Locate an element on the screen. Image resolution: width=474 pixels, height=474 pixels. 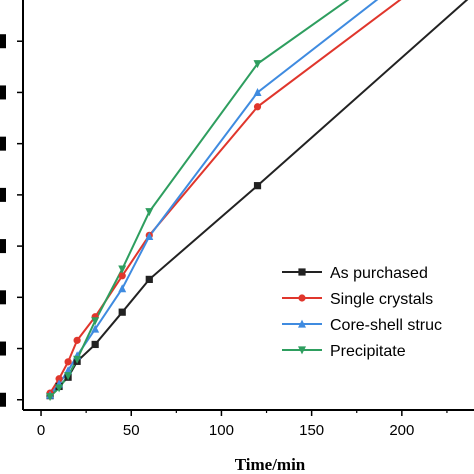
x-tick-label: 100 is located at coordinates (221, 430).